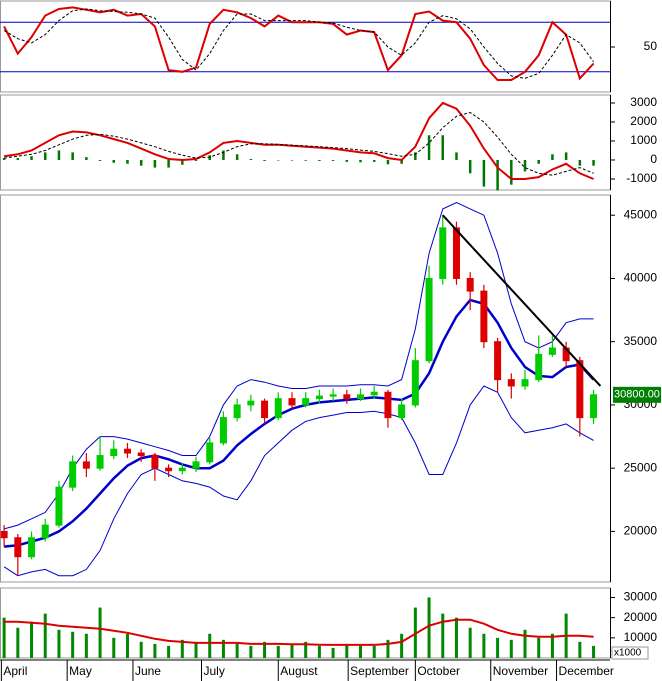 The height and width of the screenshot is (681, 662). What do you see at coordinates (641, 214) in the screenshot?
I see `y-tick-label: 45000` at bounding box center [641, 214].